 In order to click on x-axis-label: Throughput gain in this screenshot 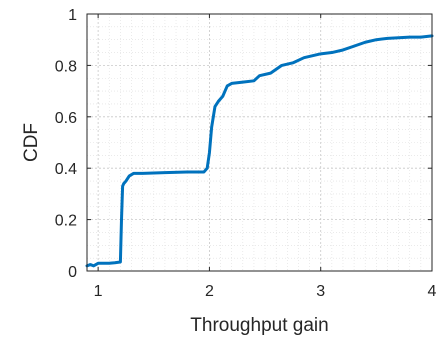, I will do `click(259, 325)`.